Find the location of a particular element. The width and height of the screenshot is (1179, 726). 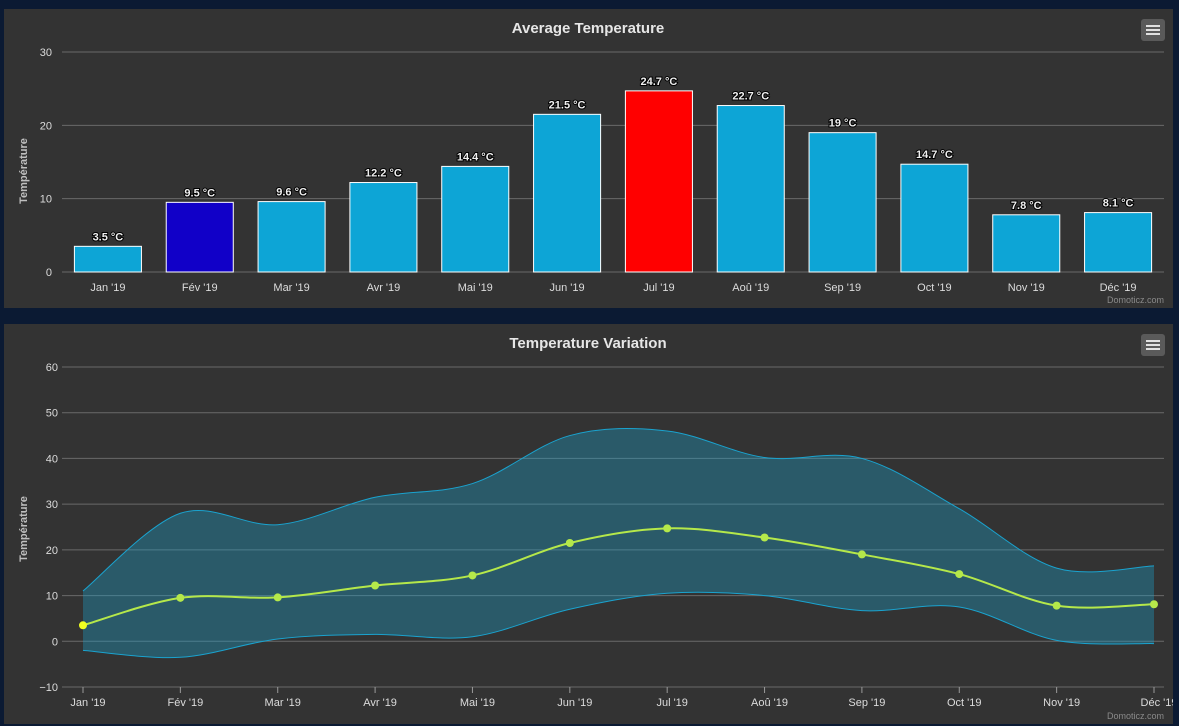

range-low-line is located at coordinates (618, 625).